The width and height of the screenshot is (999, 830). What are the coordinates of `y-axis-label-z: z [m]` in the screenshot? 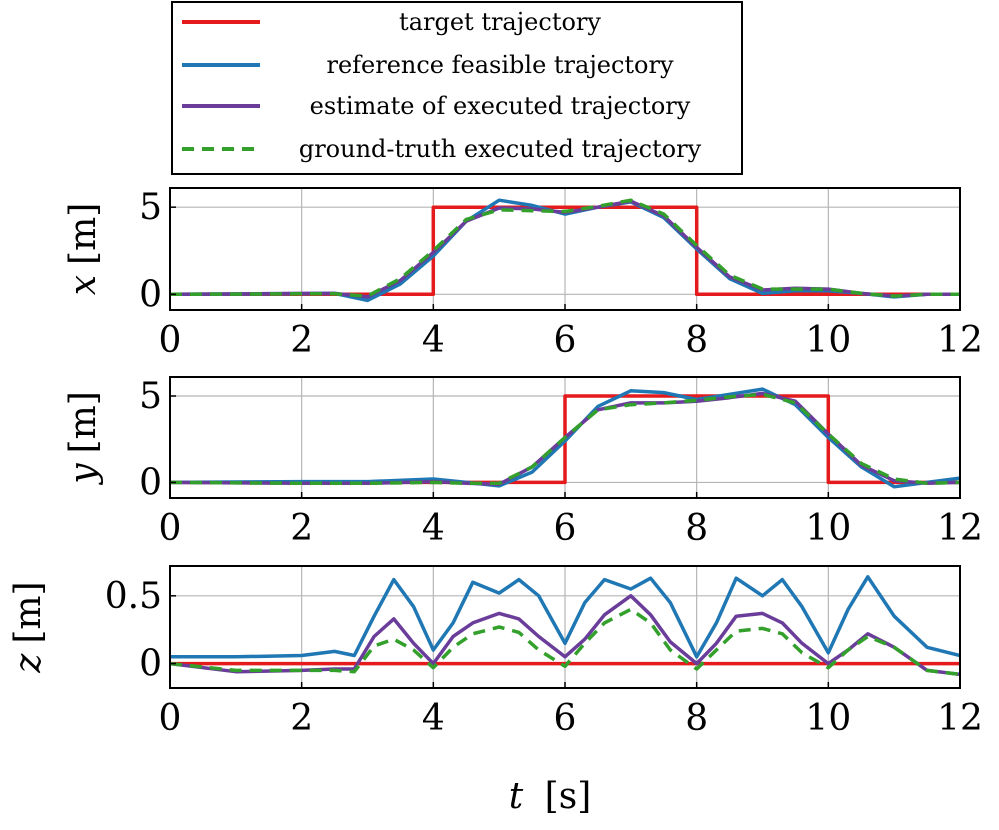 It's located at (28, 627).